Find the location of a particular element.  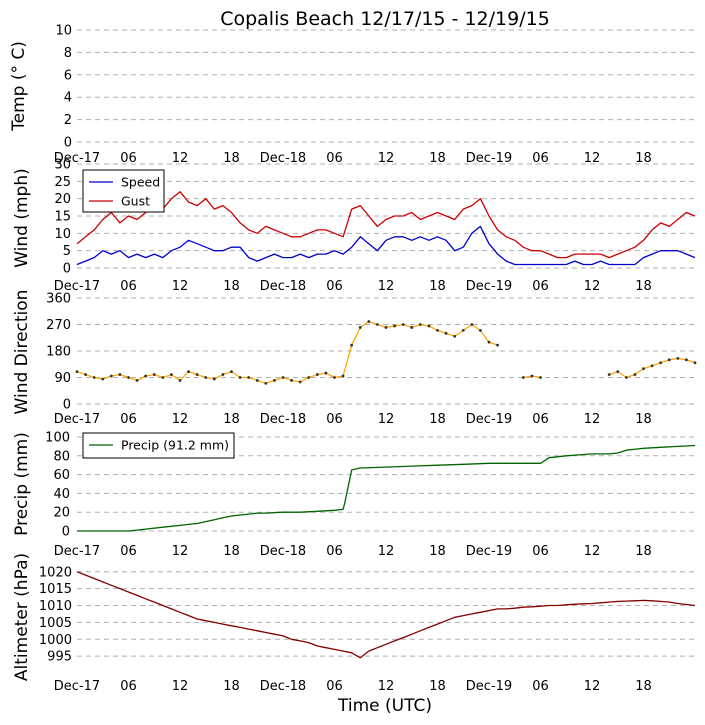

y-tick-label: 10 is located at coordinates (62, 234).